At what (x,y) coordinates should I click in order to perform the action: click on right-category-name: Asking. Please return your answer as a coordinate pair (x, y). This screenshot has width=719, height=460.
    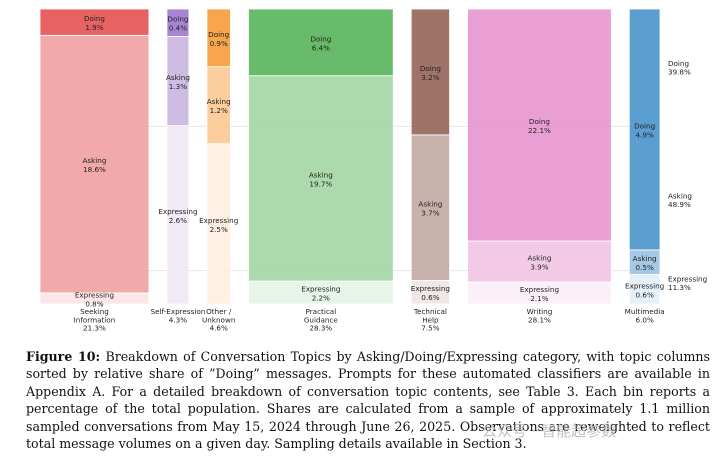
    Looking at the image, I should click on (680, 196).